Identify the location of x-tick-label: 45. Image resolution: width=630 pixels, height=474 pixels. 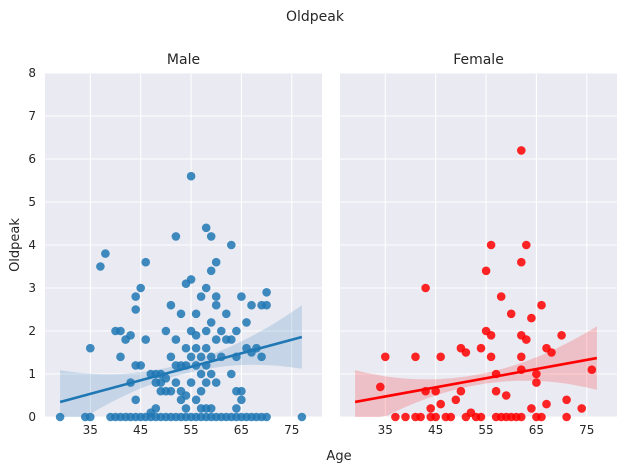
(435, 430).